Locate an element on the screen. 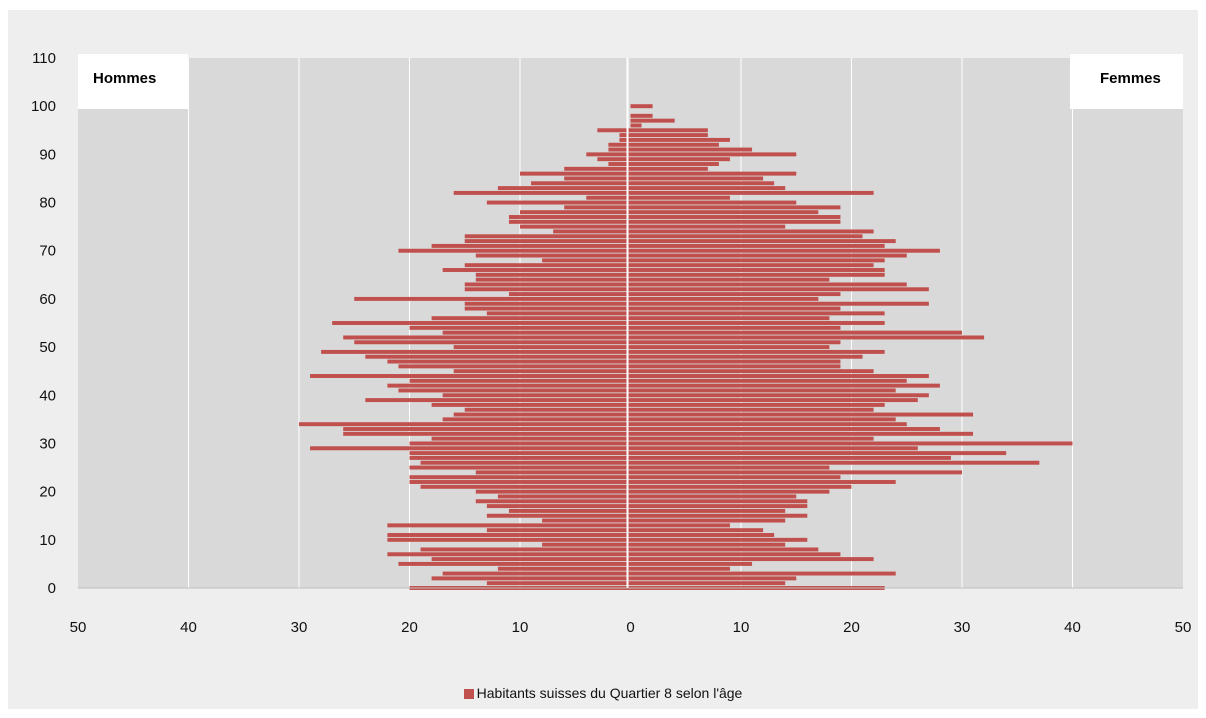 This screenshot has height=718, width=1206. x-tick-label: 40 is located at coordinates (188, 627).